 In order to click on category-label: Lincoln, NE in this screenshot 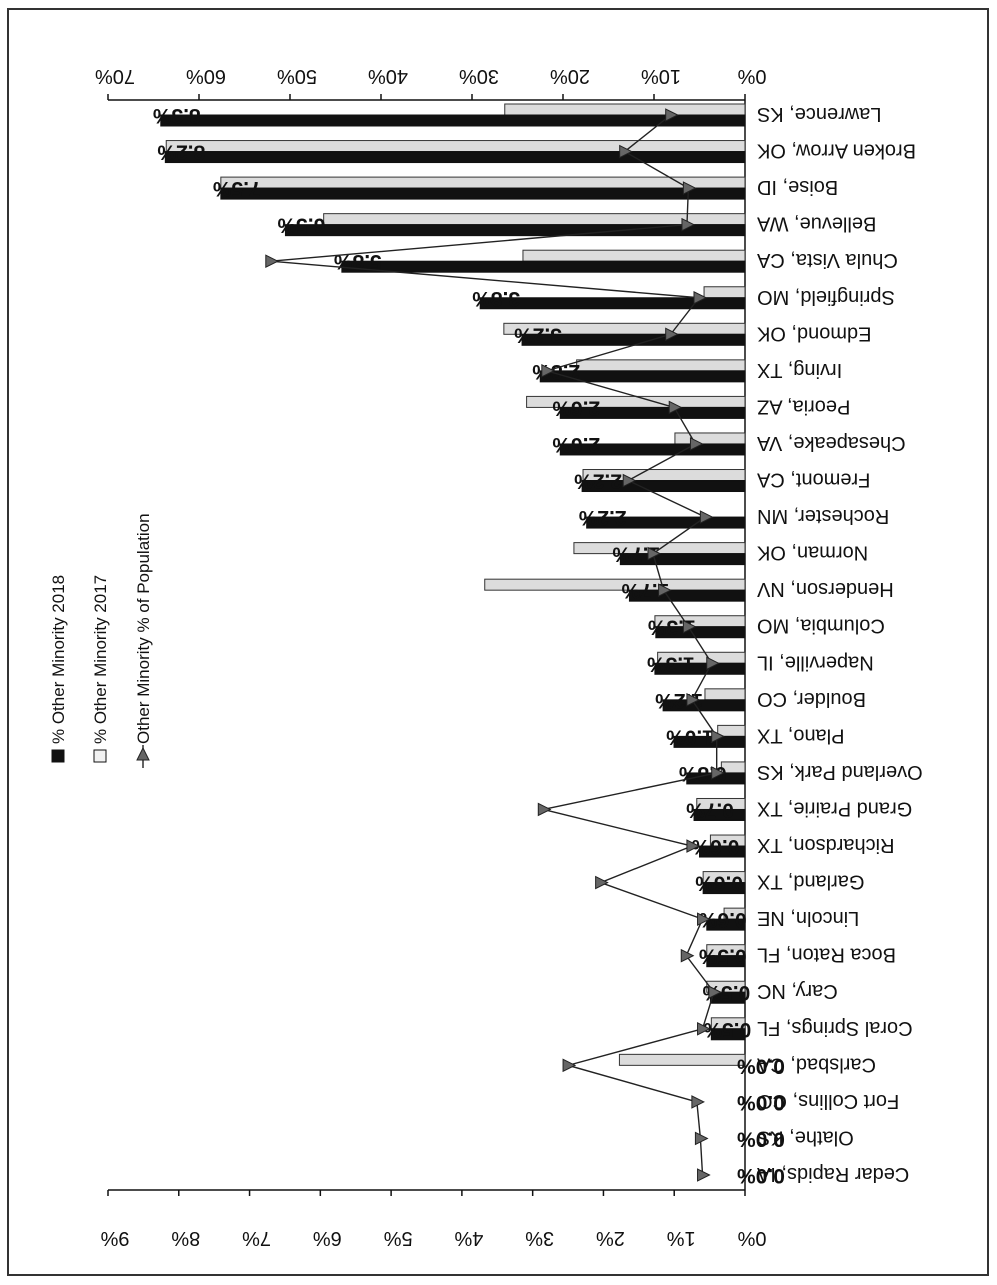, I will do `click(808, 918)`.